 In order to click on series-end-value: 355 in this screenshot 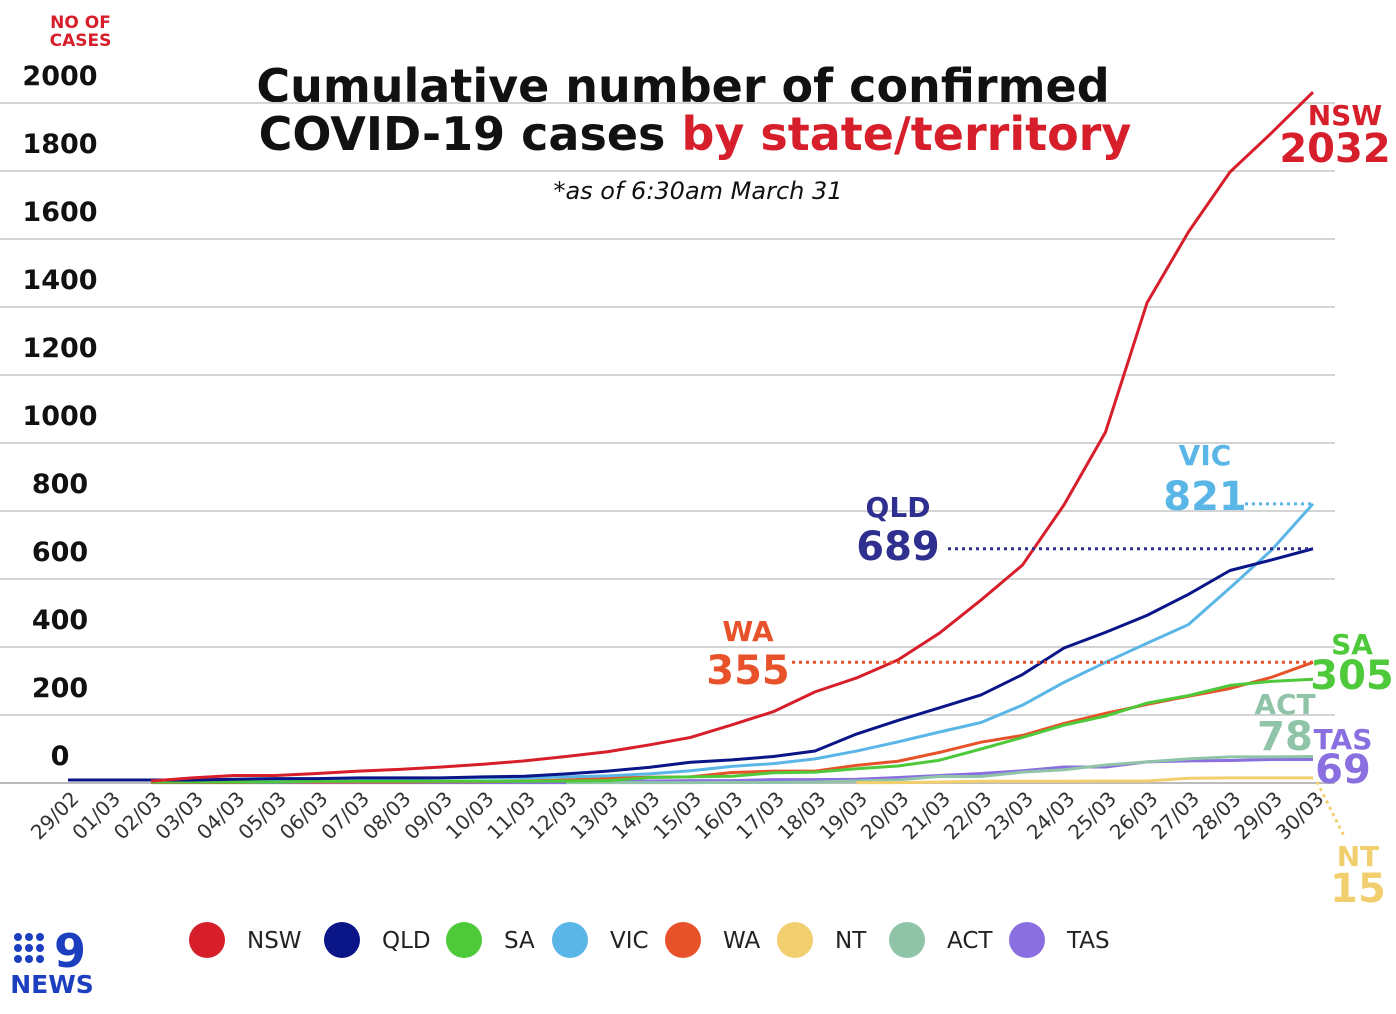, I will do `click(748, 671)`.